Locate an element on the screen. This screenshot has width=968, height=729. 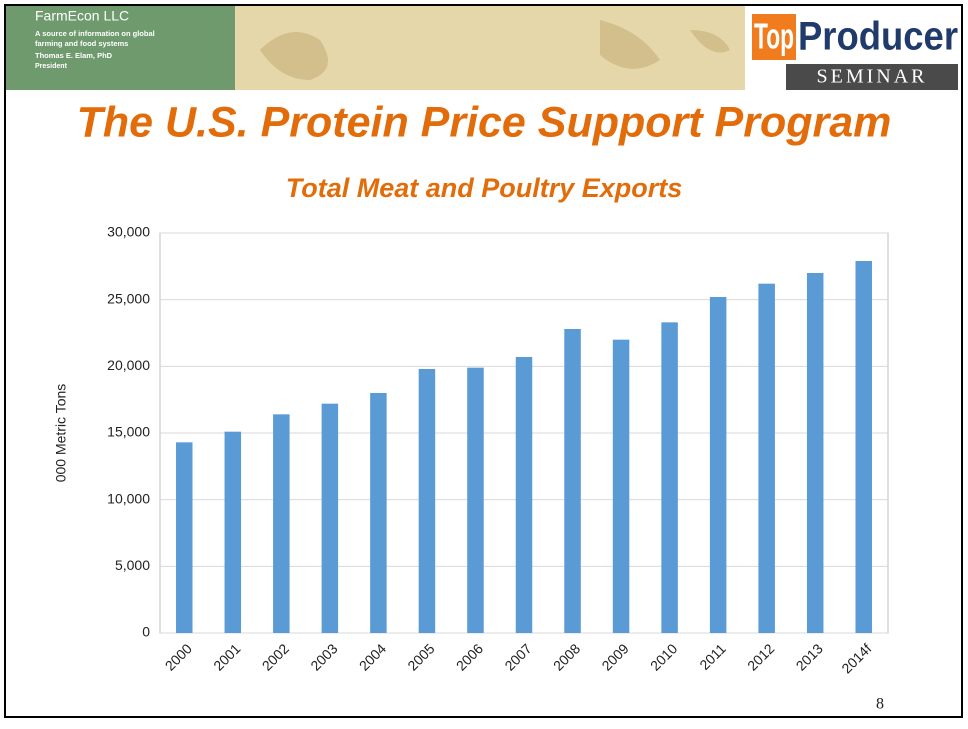
logo-seminar-box is located at coordinates (872, 77).